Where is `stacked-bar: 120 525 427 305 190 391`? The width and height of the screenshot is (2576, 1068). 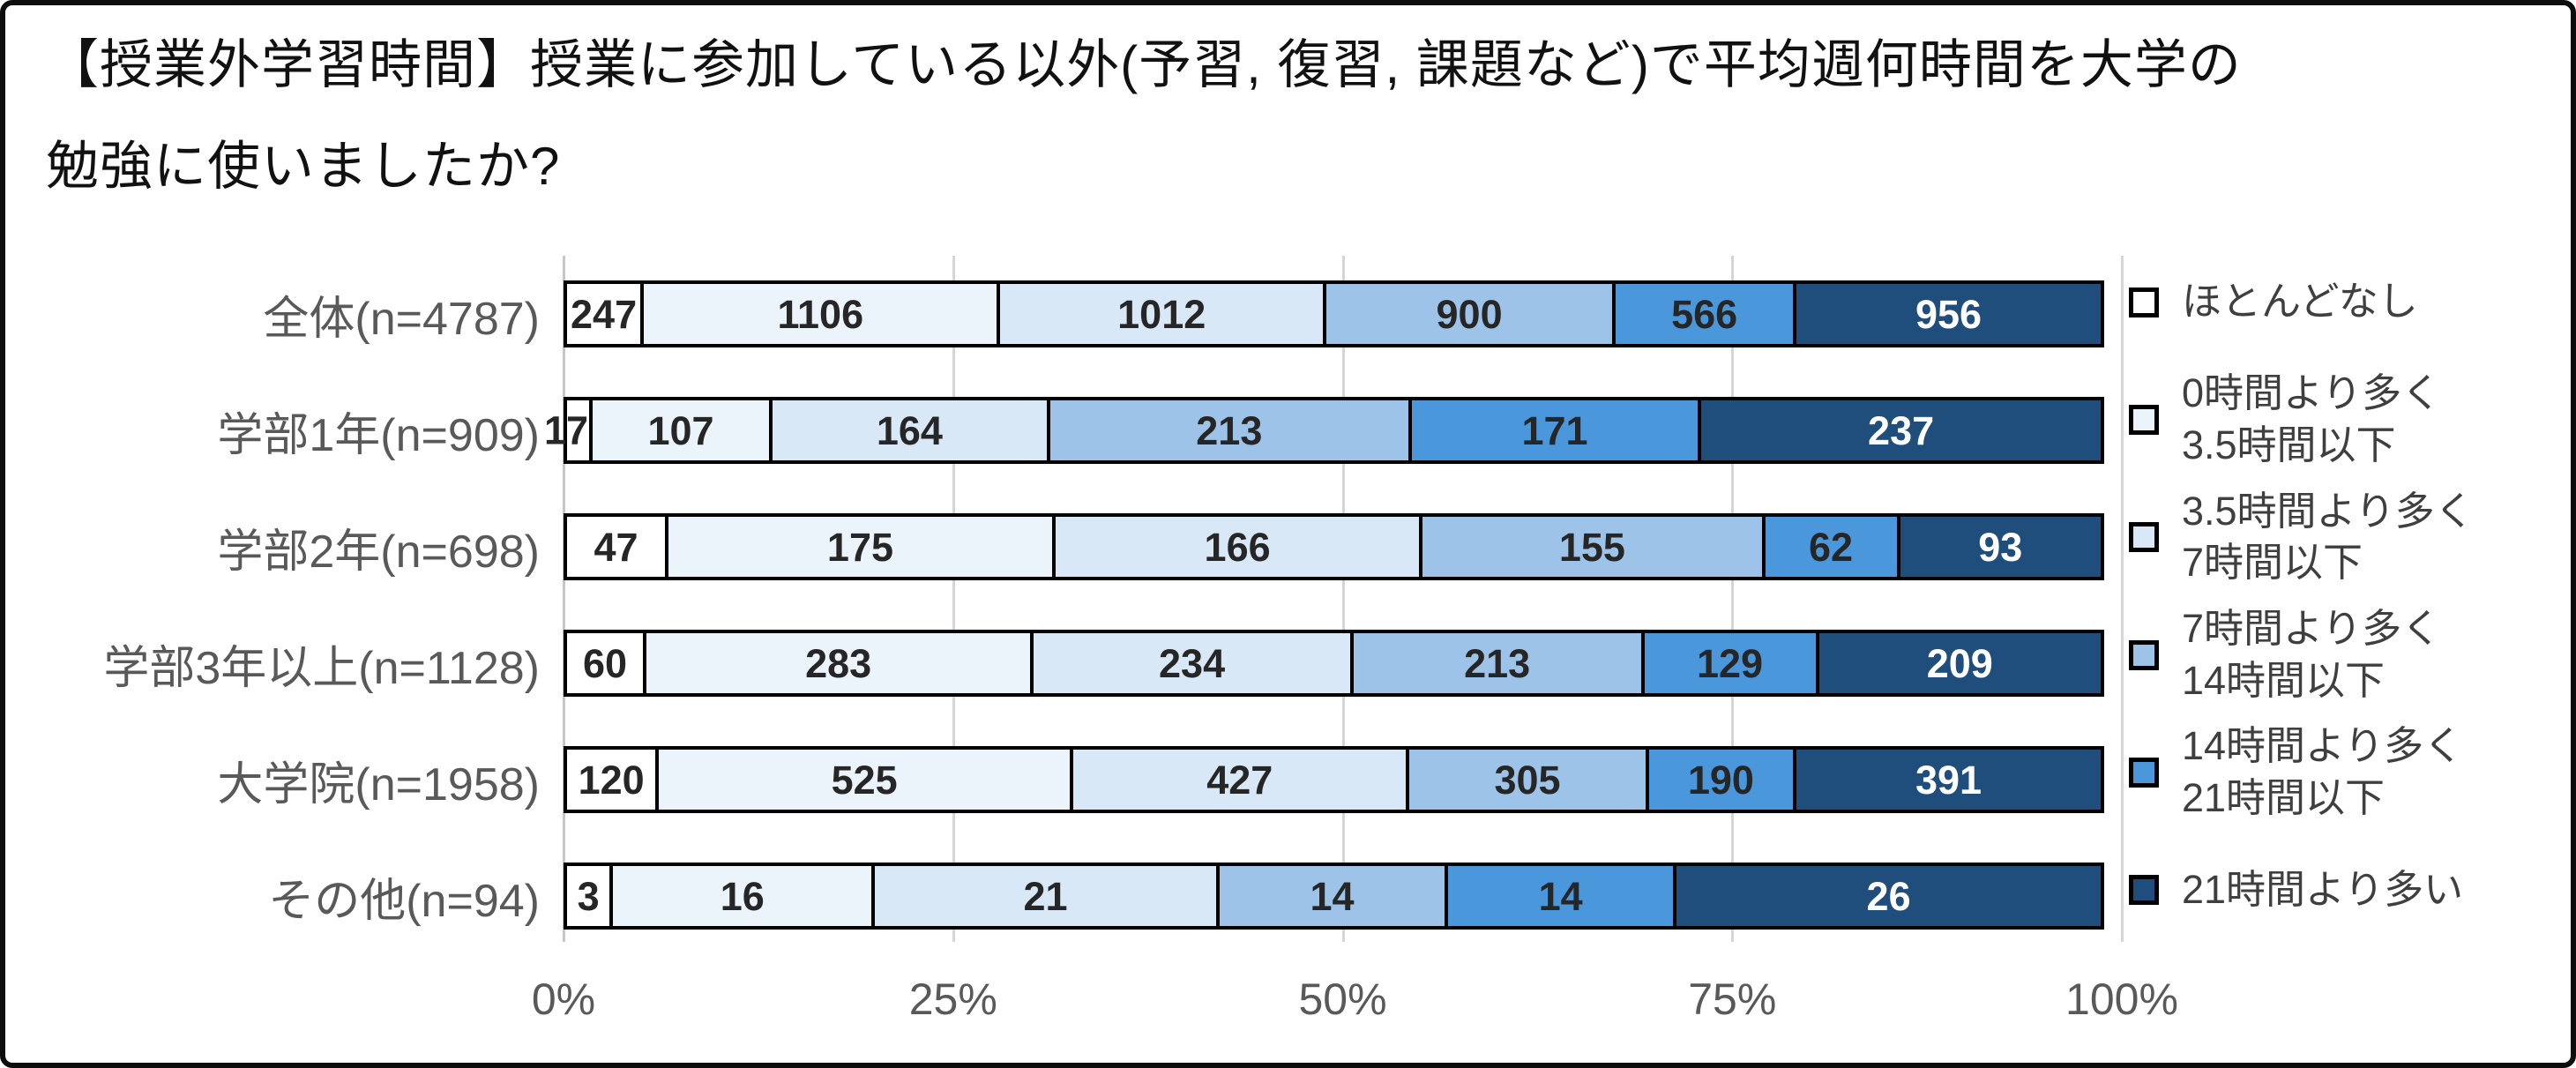 stacked-bar: 120 525 427 305 190 391 is located at coordinates (1343, 779).